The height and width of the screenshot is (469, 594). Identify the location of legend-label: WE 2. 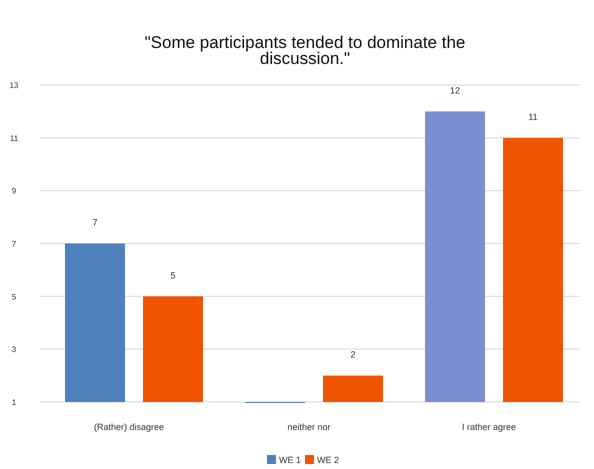
(328, 460).